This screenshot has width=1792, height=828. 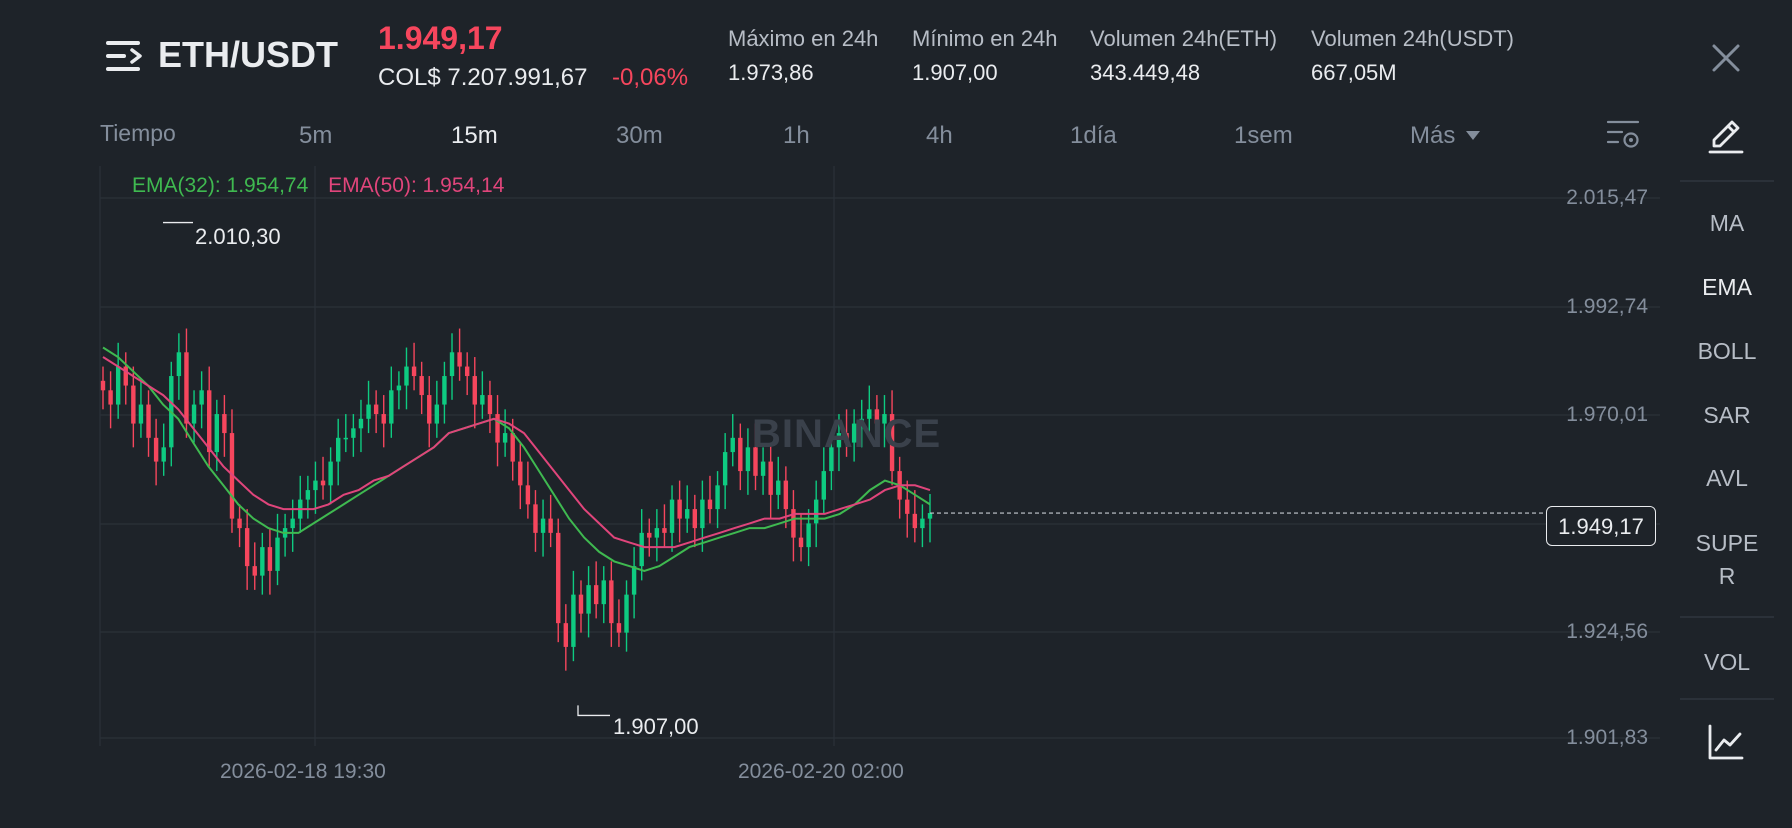 I want to click on indicator-avl: AVL, so click(x=1727, y=478).